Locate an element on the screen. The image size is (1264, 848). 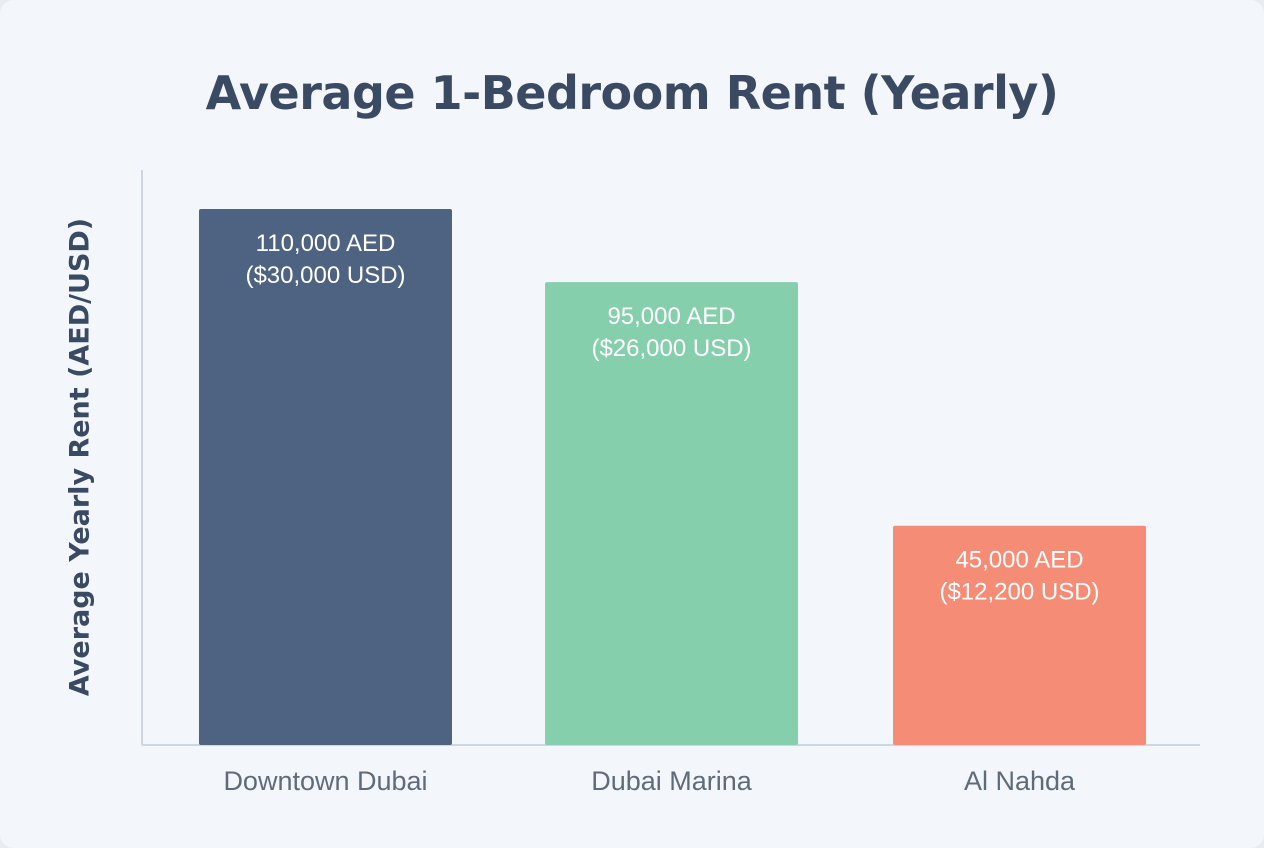
bar-dubai-marina is located at coordinates (671, 513).